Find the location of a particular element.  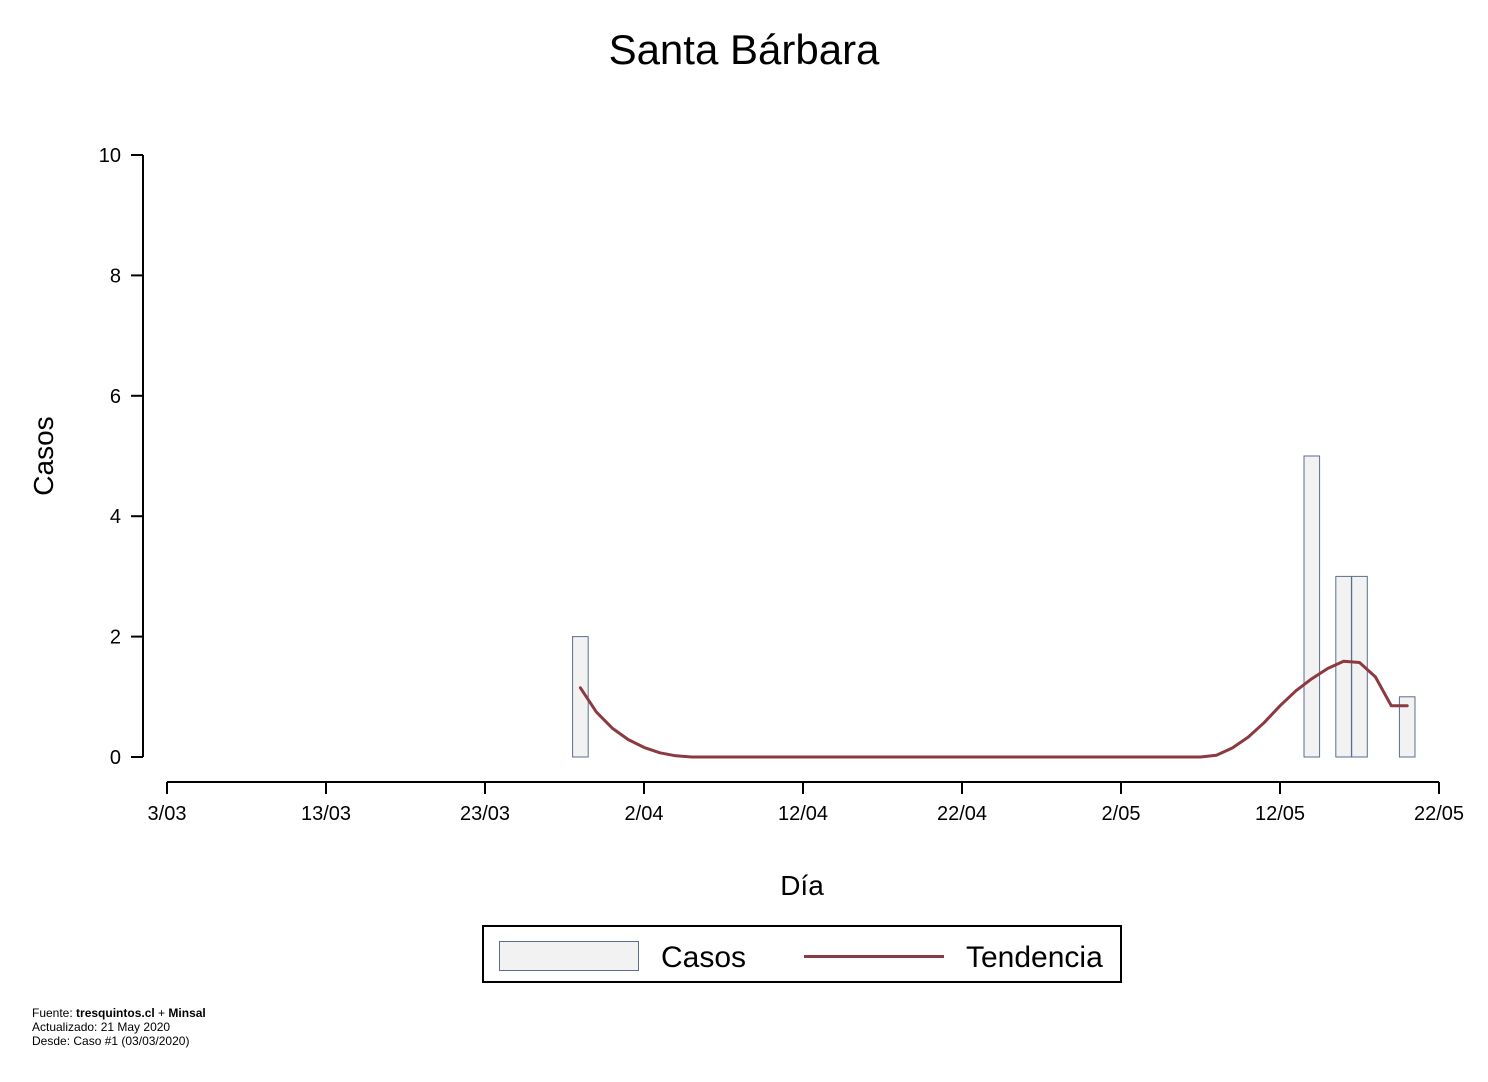

x-tick-label: 22/04 is located at coordinates (962, 814).